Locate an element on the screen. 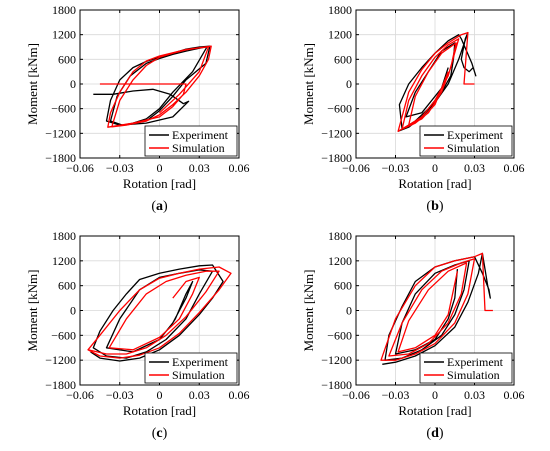 The image size is (550, 451). panel-label: (b) is located at coordinates (434, 206).